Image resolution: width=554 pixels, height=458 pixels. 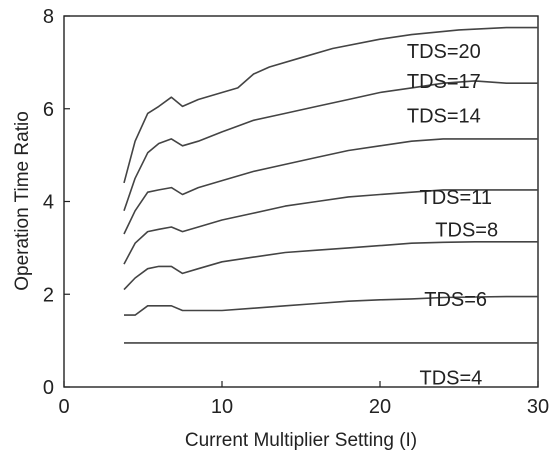 What do you see at coordinates (48, 17) in the screenshot?
I see `y-tick-label: 8` at bounding box center [48, 17].